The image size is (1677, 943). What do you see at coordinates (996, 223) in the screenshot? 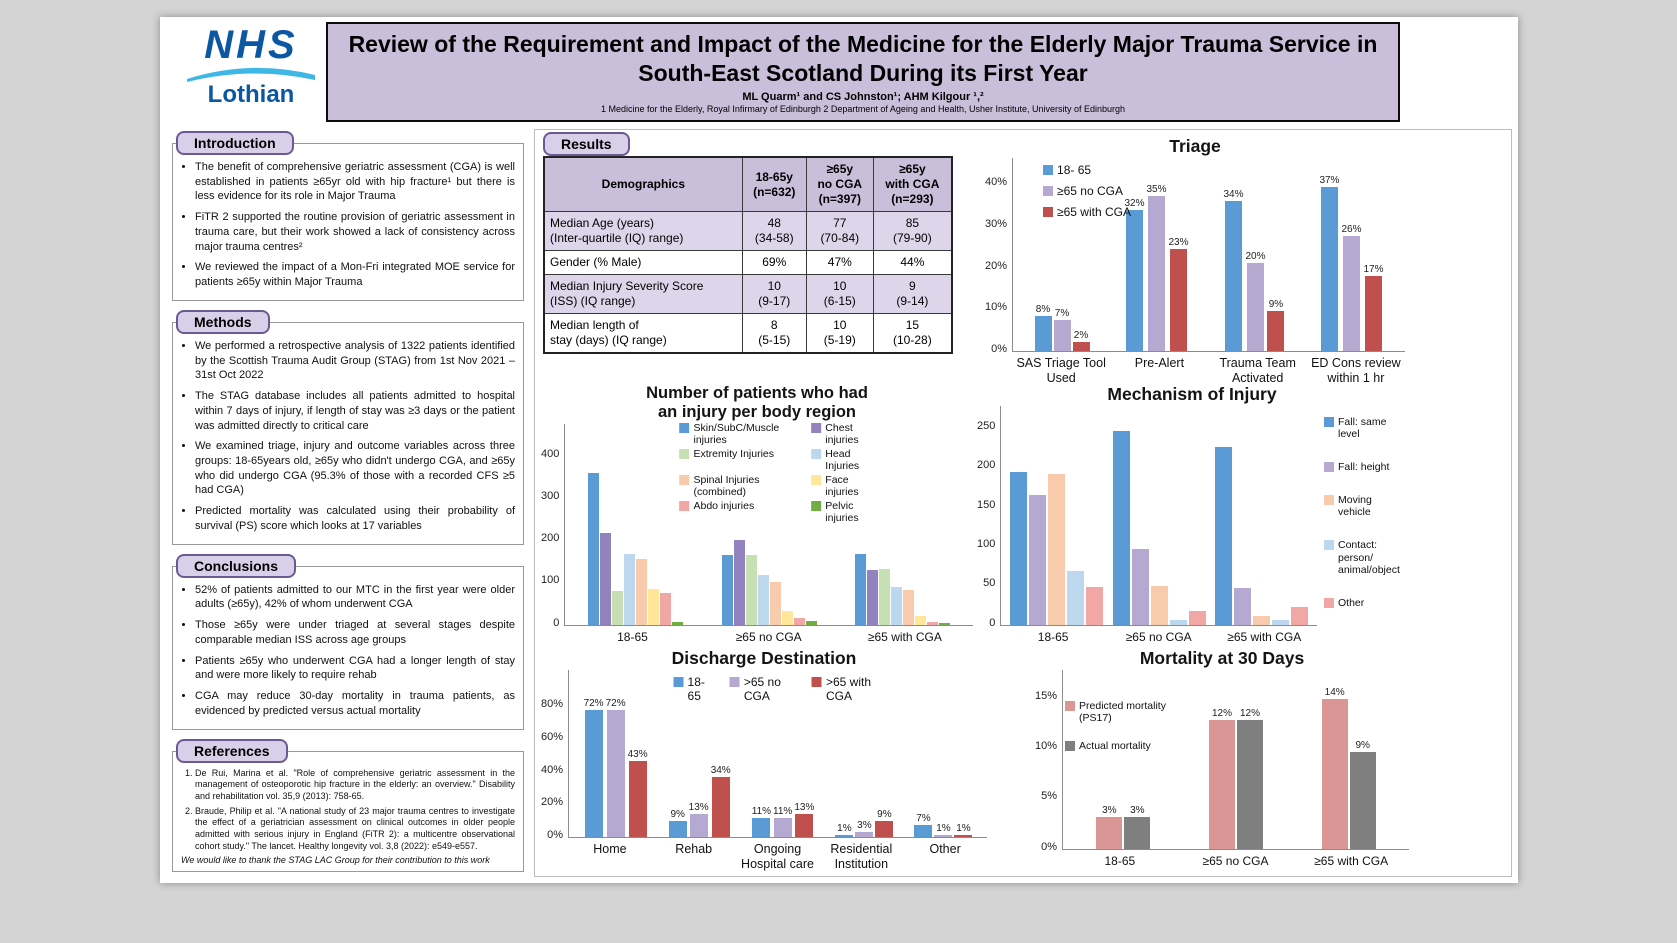
I see `y-tick-label: 30%` at bounding box center [996, 223].